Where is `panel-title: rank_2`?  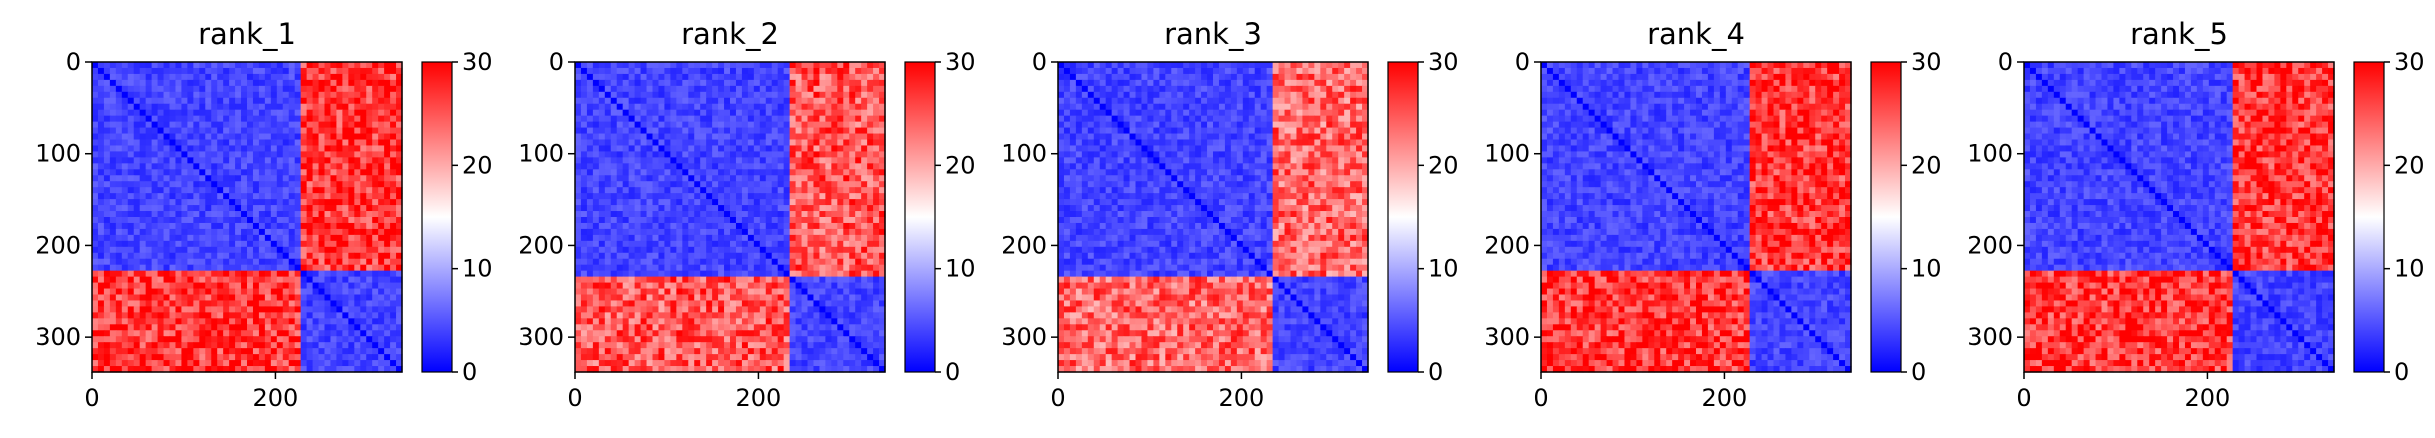 panel-title: rank_2 is located at coordinates (730, 34).